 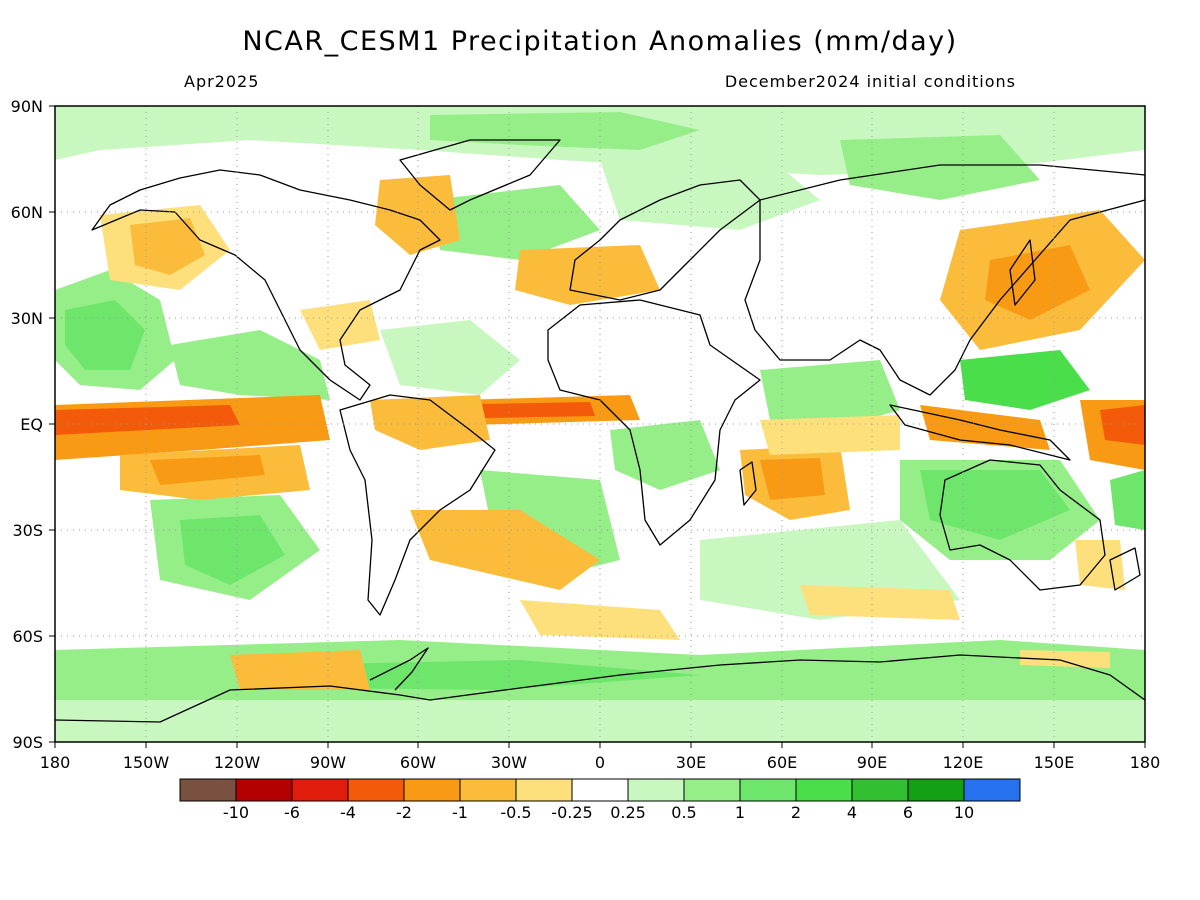 I want to click on lat-label: EQ, so click(x=31, y=424).